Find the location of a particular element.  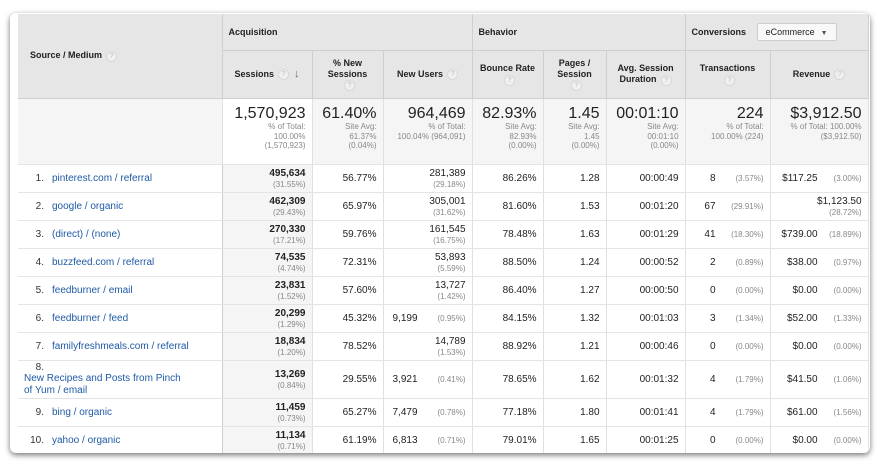

new-users-percent: (0.71%) is located at coordinates (451, 440).